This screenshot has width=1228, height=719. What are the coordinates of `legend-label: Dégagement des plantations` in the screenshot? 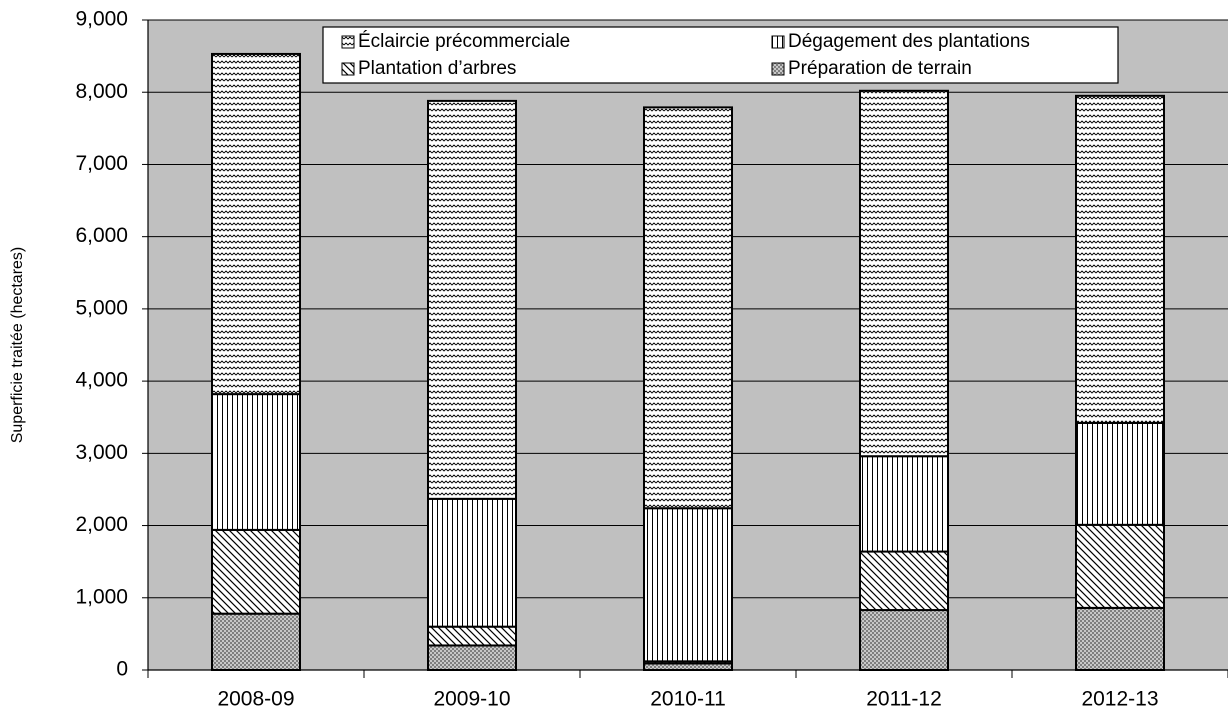 It's located at (909, 41).